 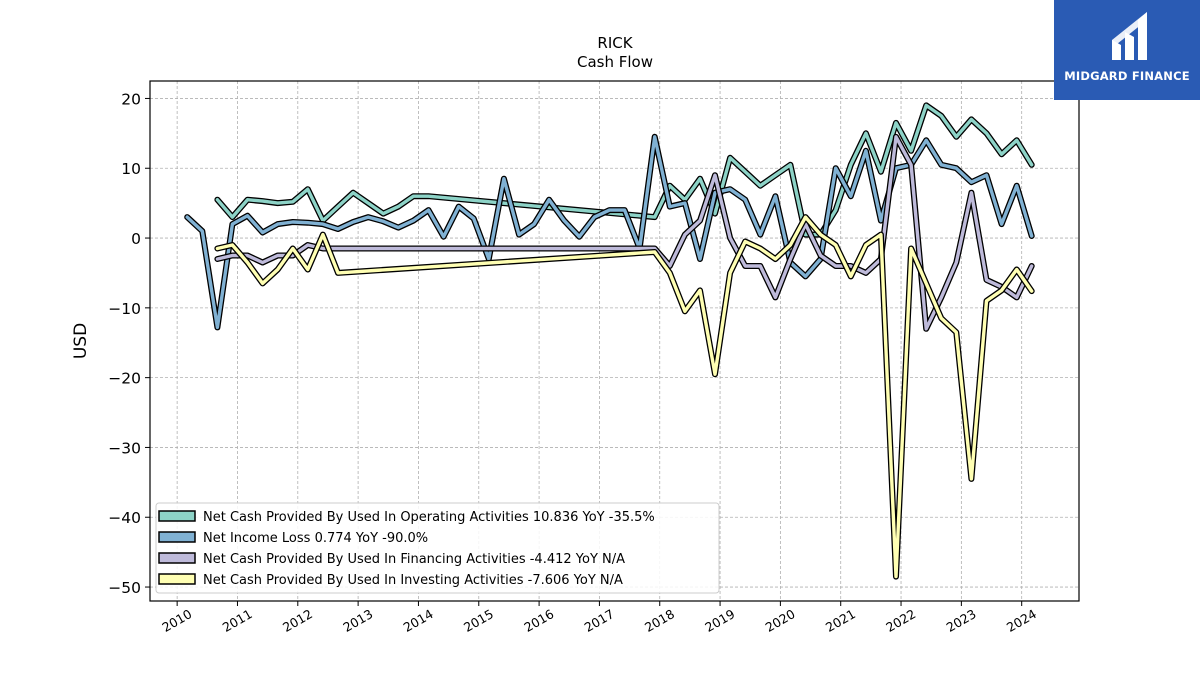 I want to click on x-tick-label: 2012, so click(x=297, y=620).